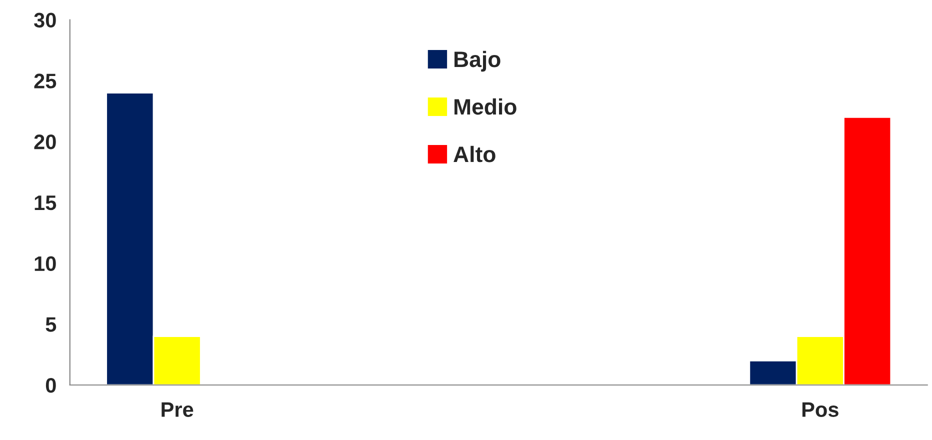  What do you see at coordinates (45, 20) in the screenshot?
I see `y-tick-label: 30` at bounding box center [45, 20].